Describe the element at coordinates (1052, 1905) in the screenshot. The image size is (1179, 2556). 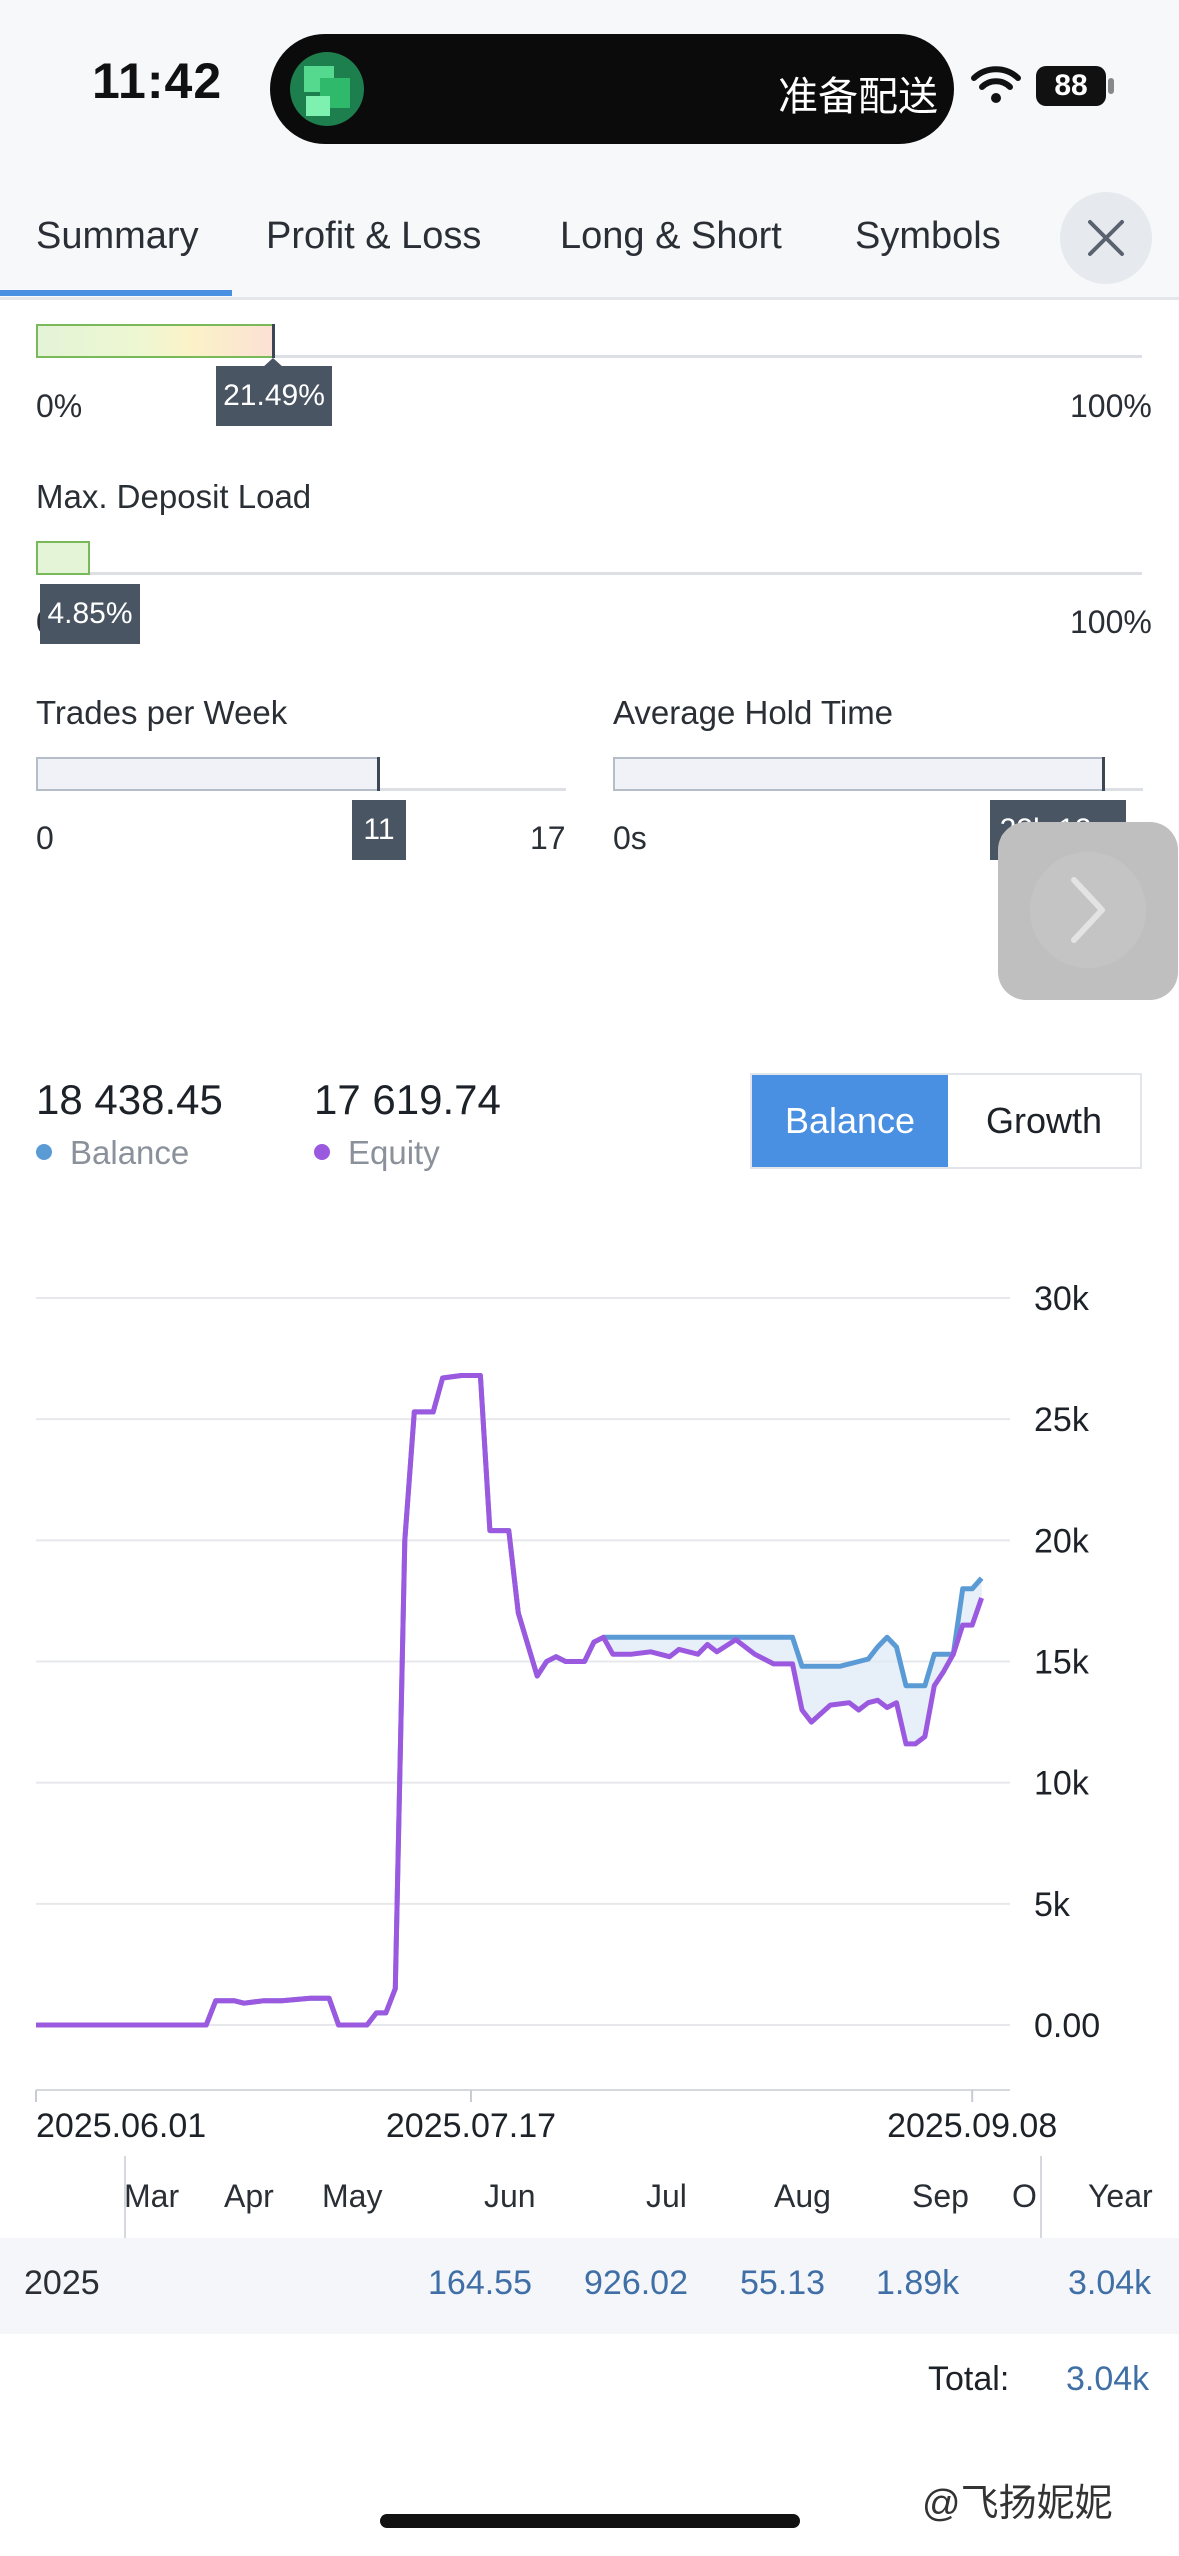
I see `y-tick-label: 5k` at that location.